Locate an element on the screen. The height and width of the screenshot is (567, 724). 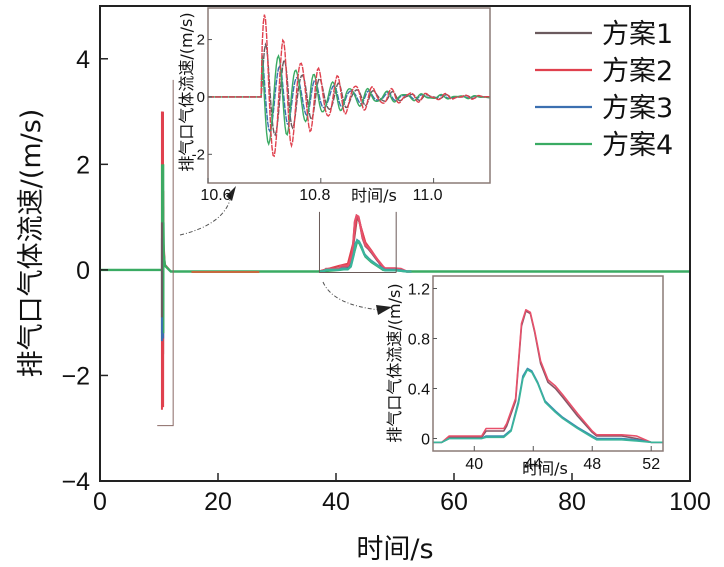
inset-1-axis-ticks: 10.6 10.8 11.0 -2 0 2 is located at coordinates (317, 118).